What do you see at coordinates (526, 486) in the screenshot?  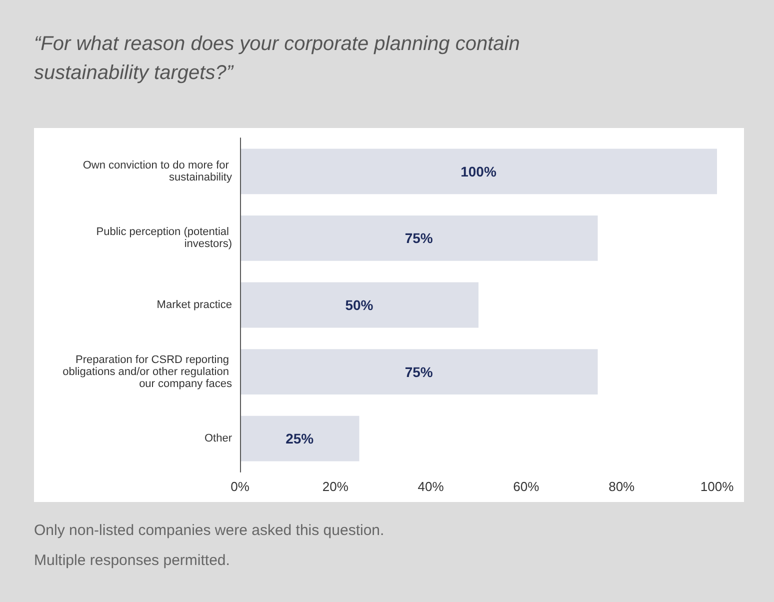 I see `x-tick-label: 60%` at bounding box center [526, 486].